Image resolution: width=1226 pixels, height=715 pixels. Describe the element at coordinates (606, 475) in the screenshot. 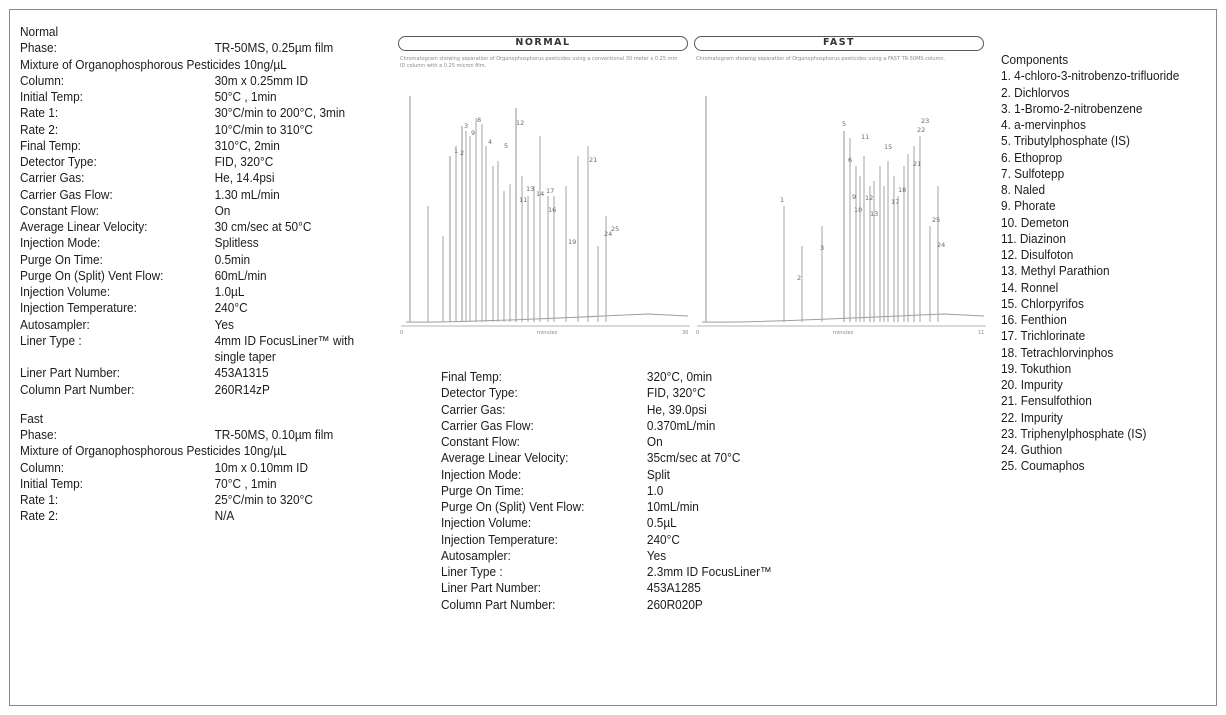

I see `param-row: Injection Mode: Split` at that location.